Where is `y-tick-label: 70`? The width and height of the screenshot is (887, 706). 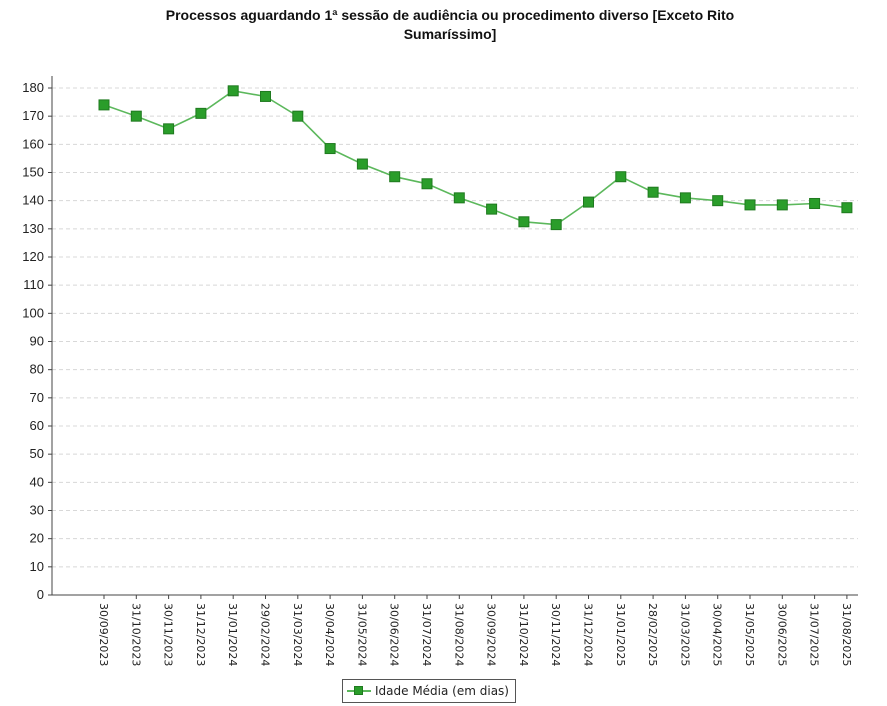 y-tick-label: 70 is located at coordinates (37, 397).